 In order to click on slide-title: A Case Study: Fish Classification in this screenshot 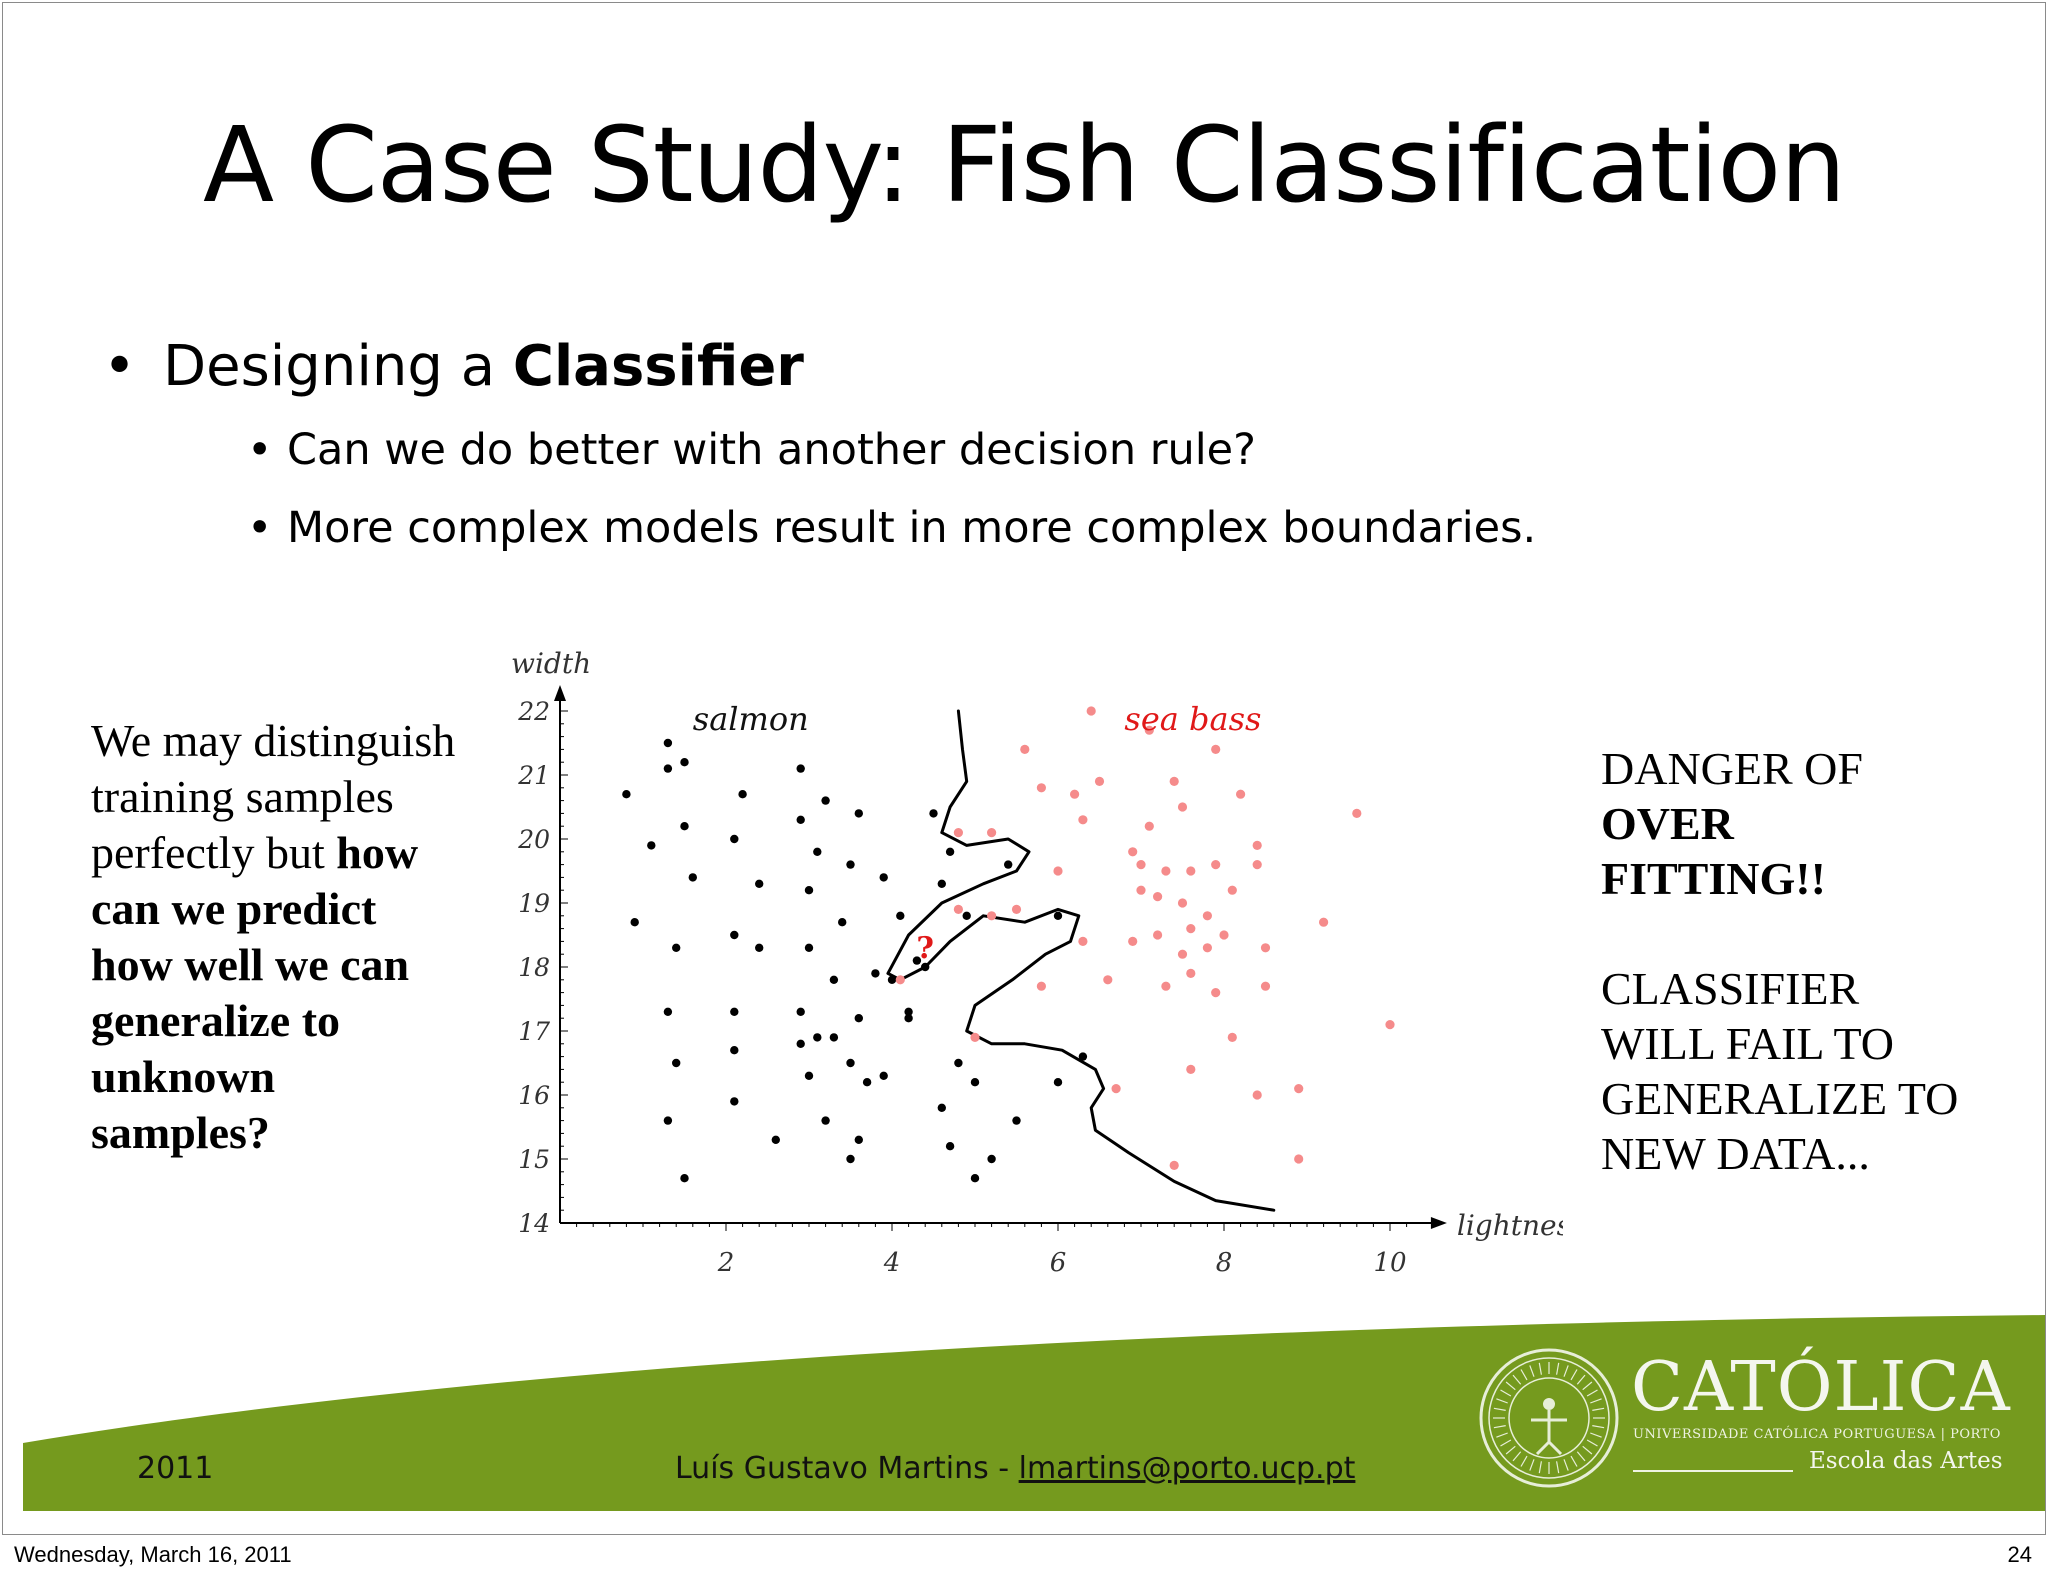, I will do `click(1024, 165)`.